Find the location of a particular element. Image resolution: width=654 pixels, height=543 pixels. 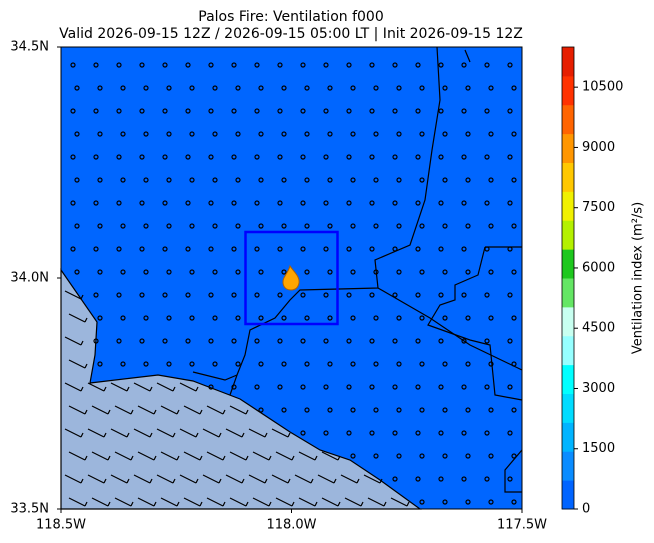

fire-icon is located at coordinates (291, 277).